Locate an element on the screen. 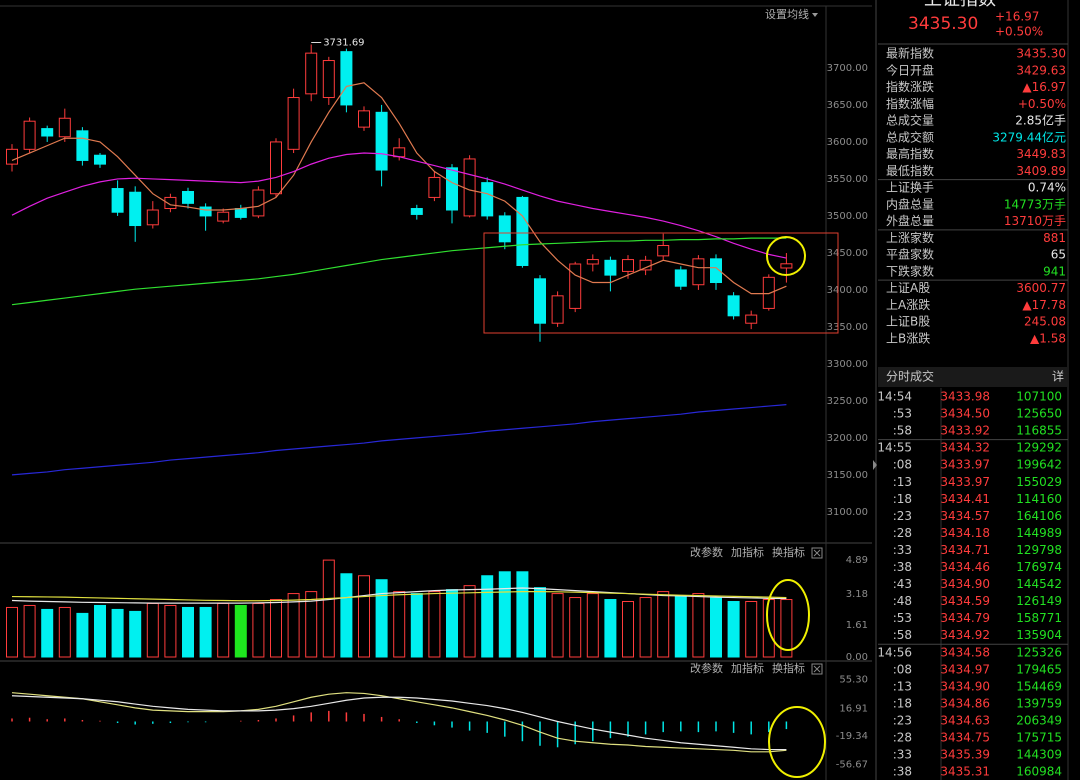 The image size is (1080, 780). trade-volume: 126149 is located at coordinates (1039, 601).